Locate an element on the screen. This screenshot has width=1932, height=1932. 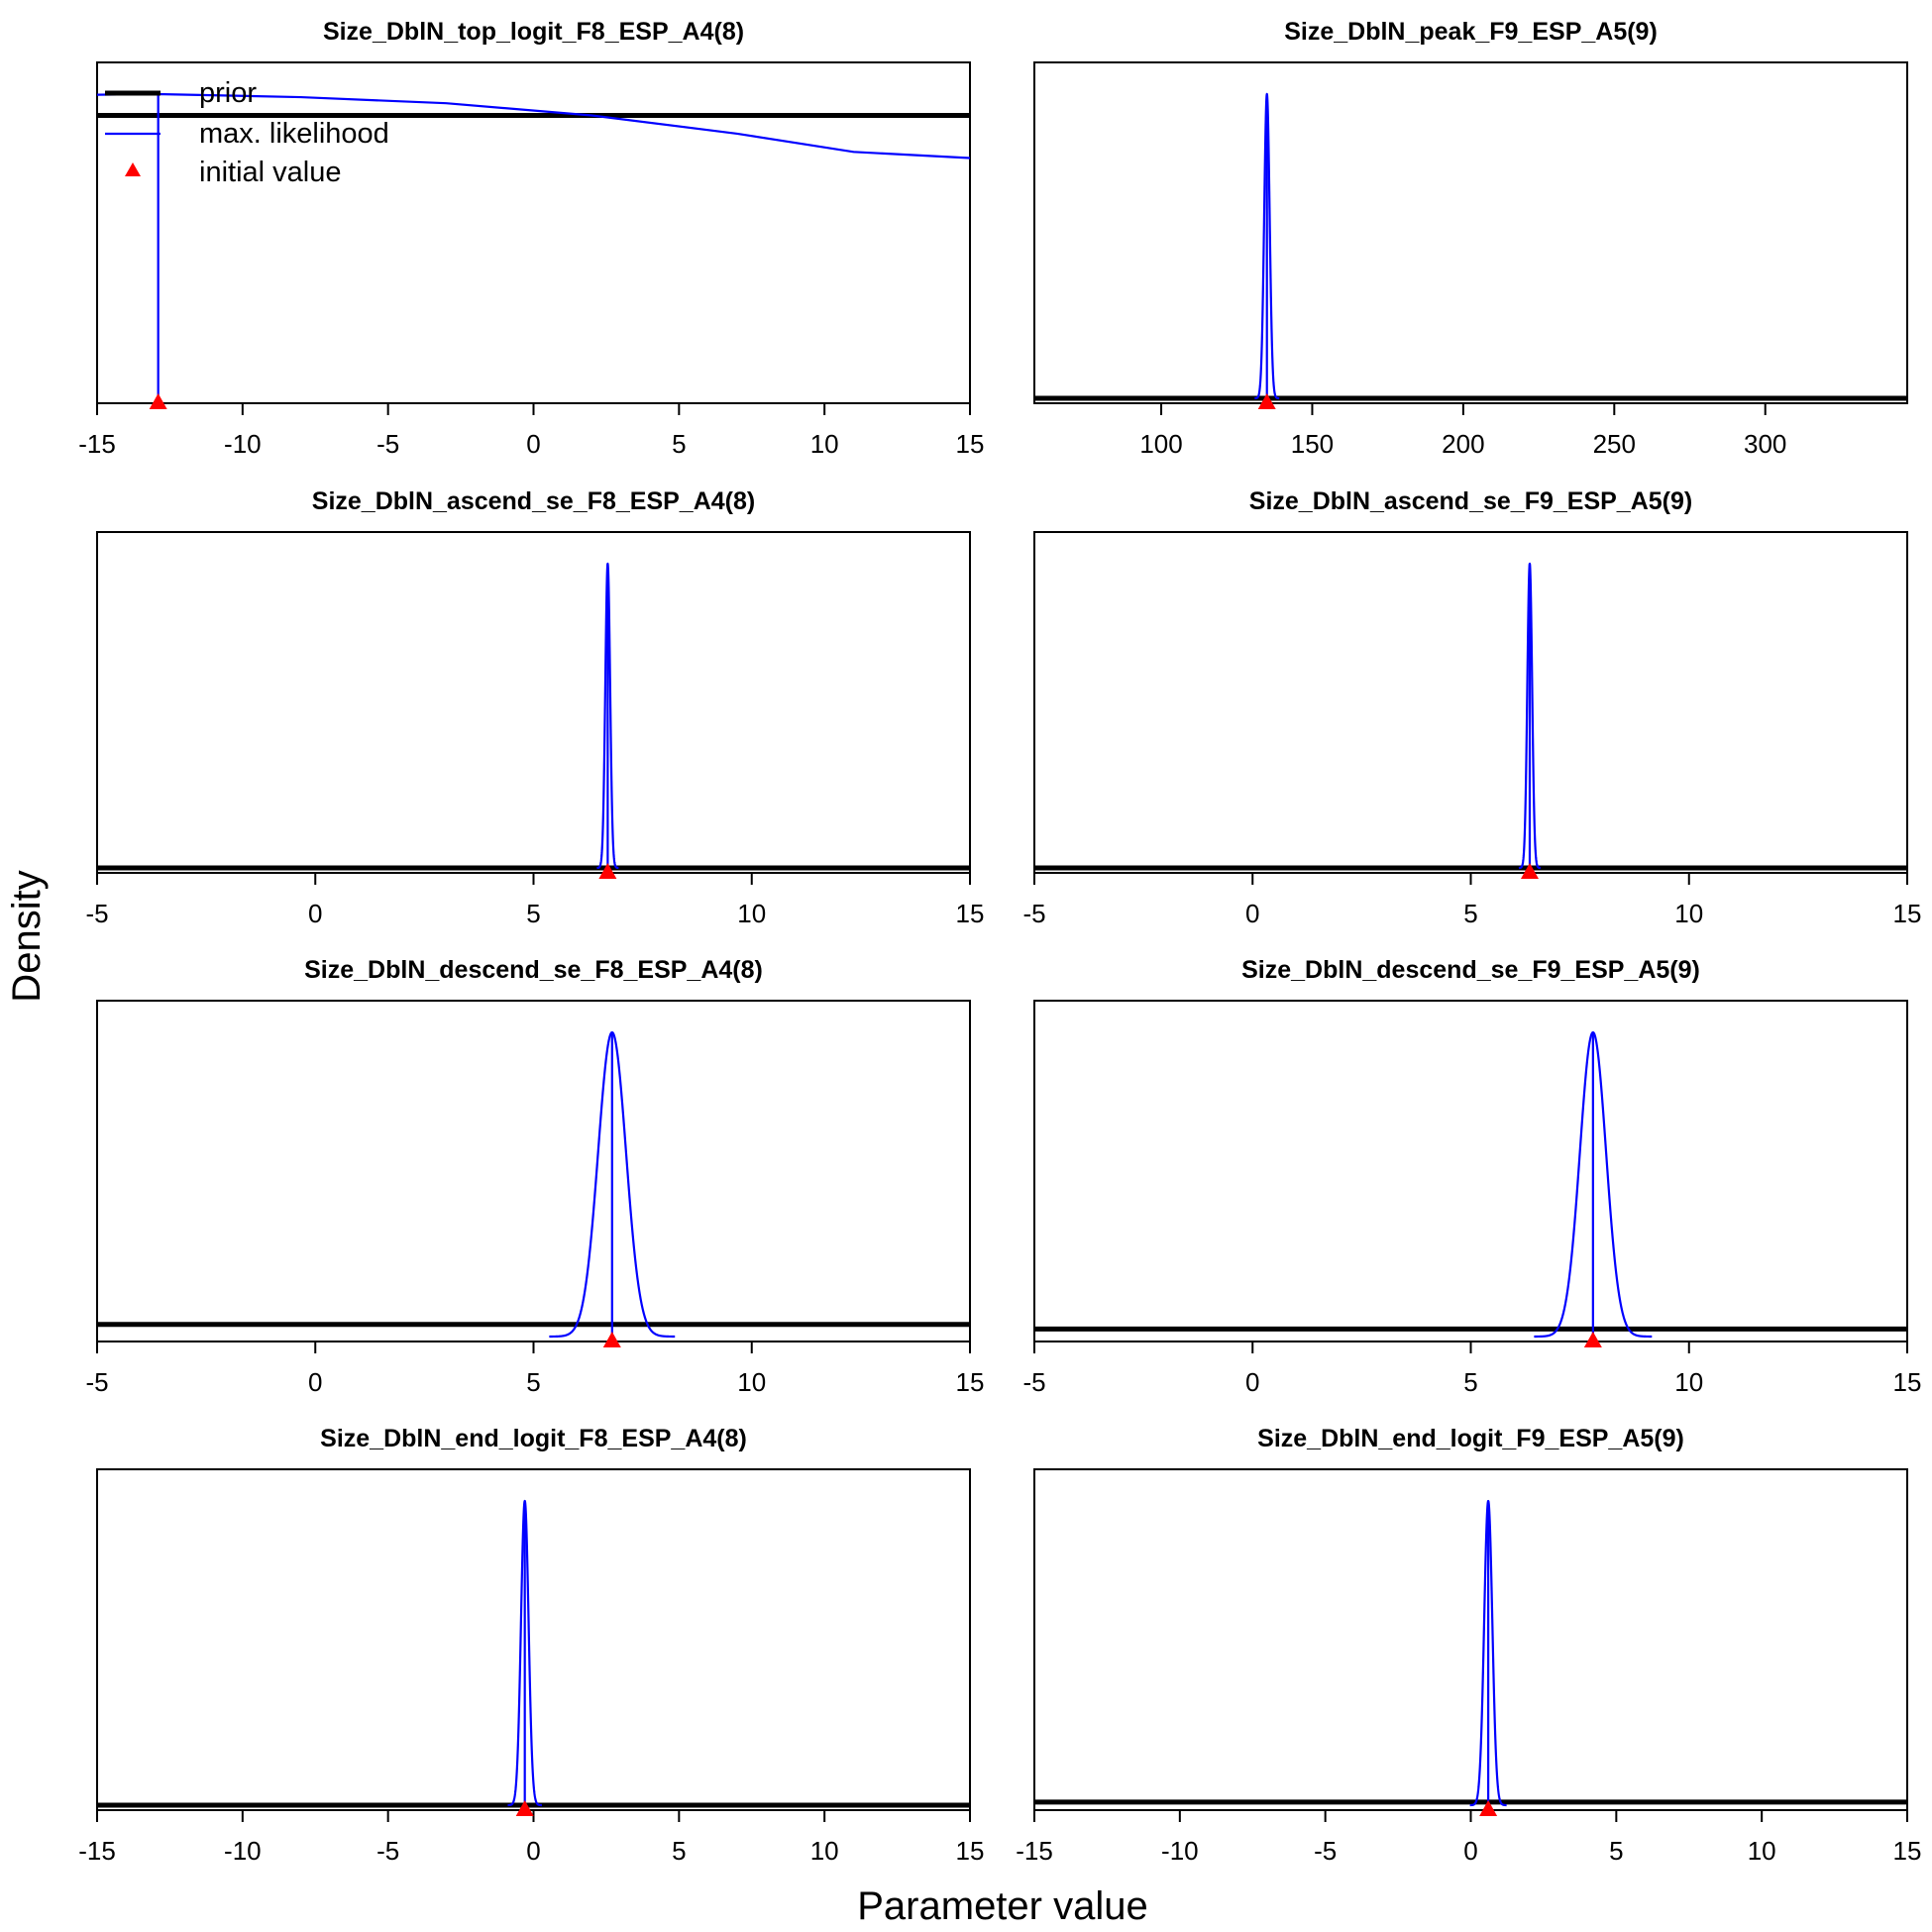
panel-title: Size_DblN_ascend_se_F8_ESP_A4(8) is located at coordinates (533, 501).